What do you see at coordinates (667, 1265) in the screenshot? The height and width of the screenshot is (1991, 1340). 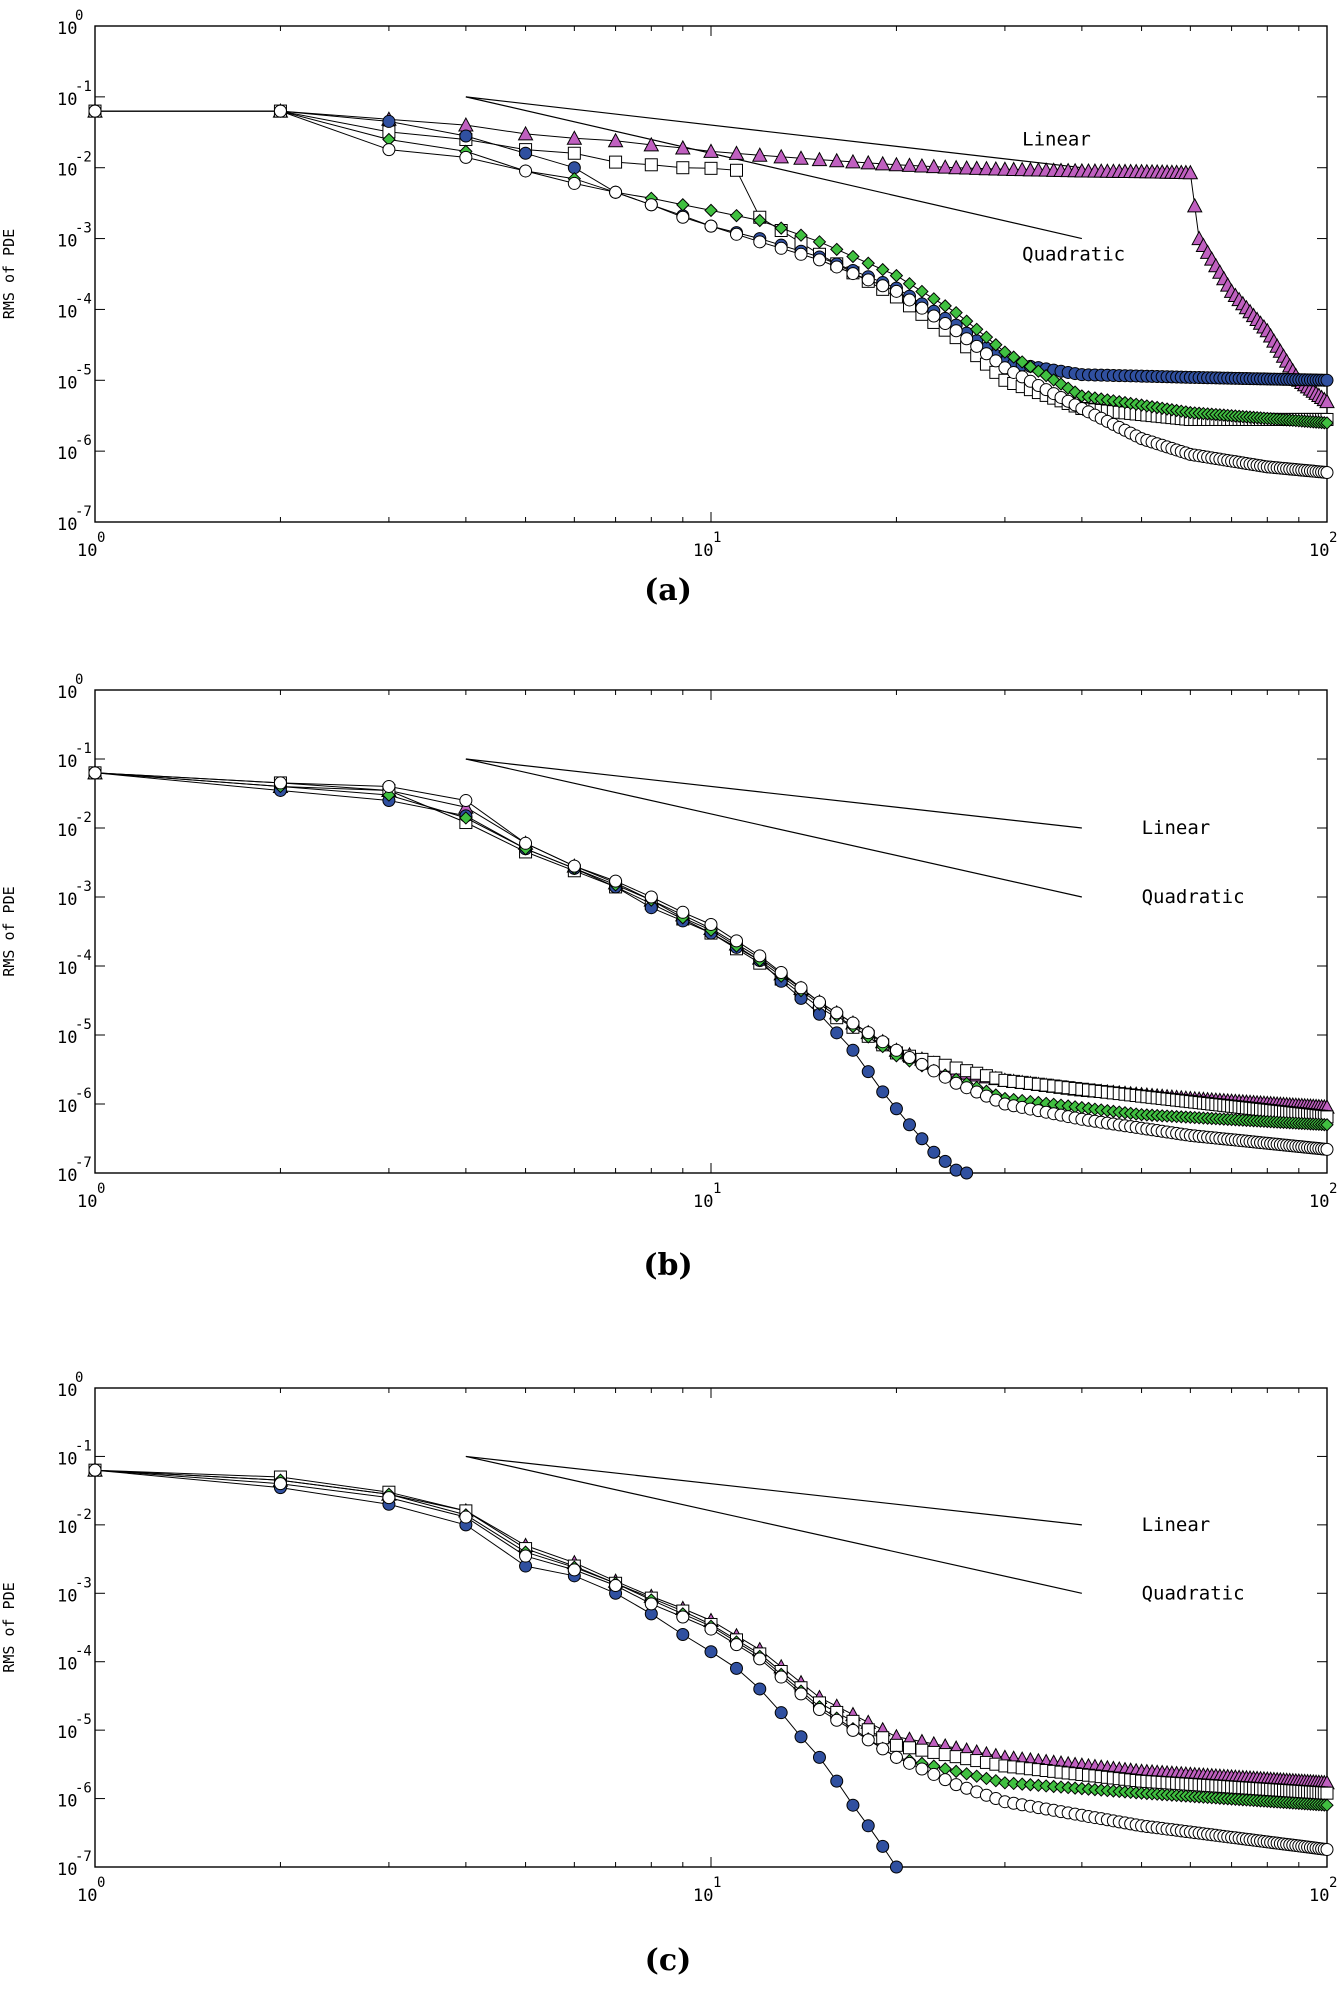 I see `panel-caption: (b)` at bounding box center [667, 1265].